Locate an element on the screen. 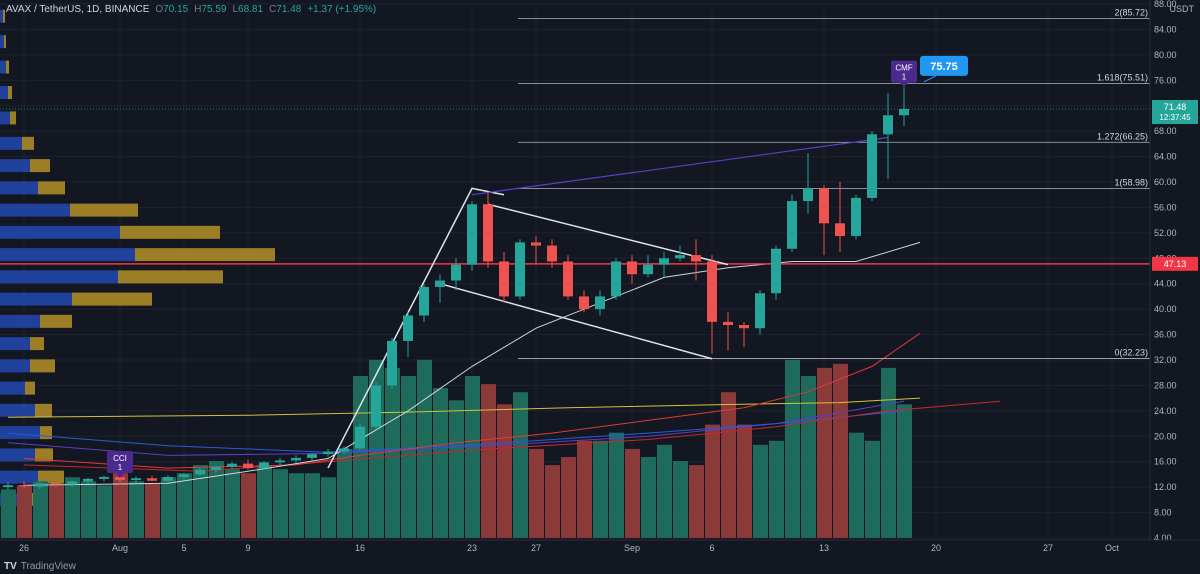  target-badge is located at coordinates (944, 65).